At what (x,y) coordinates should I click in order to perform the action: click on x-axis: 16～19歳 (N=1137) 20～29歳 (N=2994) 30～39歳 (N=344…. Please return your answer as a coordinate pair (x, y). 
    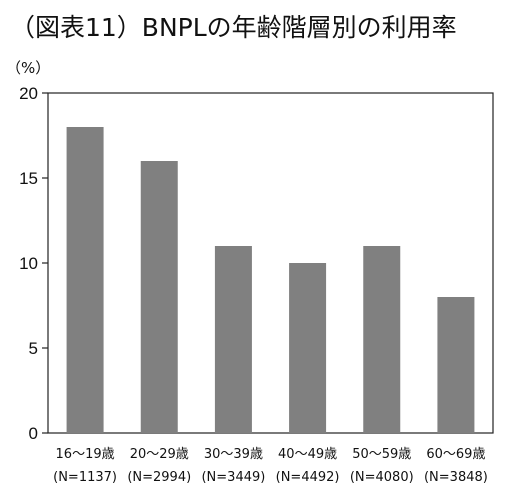
    Looking at the image, I should click on (270, 466).